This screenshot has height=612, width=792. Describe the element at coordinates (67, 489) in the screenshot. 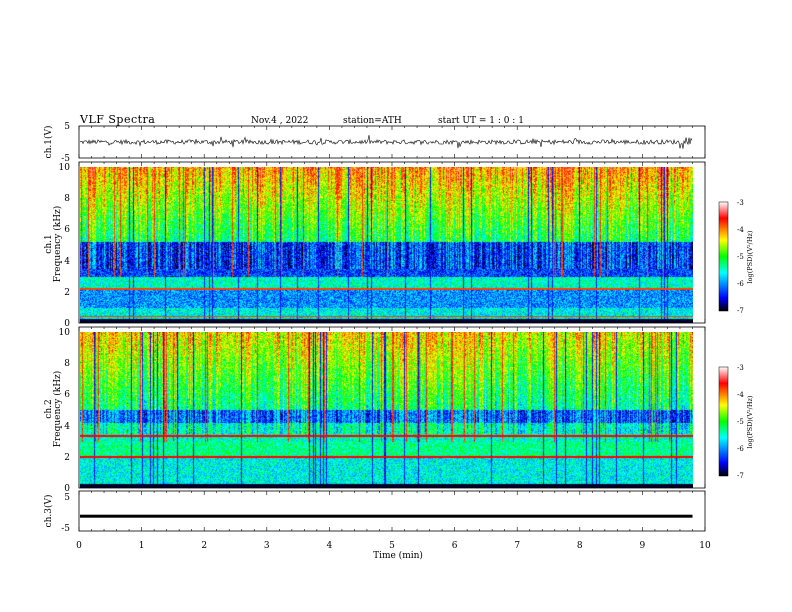

I see `ch2-spec-ytick-0: 0` at that location.